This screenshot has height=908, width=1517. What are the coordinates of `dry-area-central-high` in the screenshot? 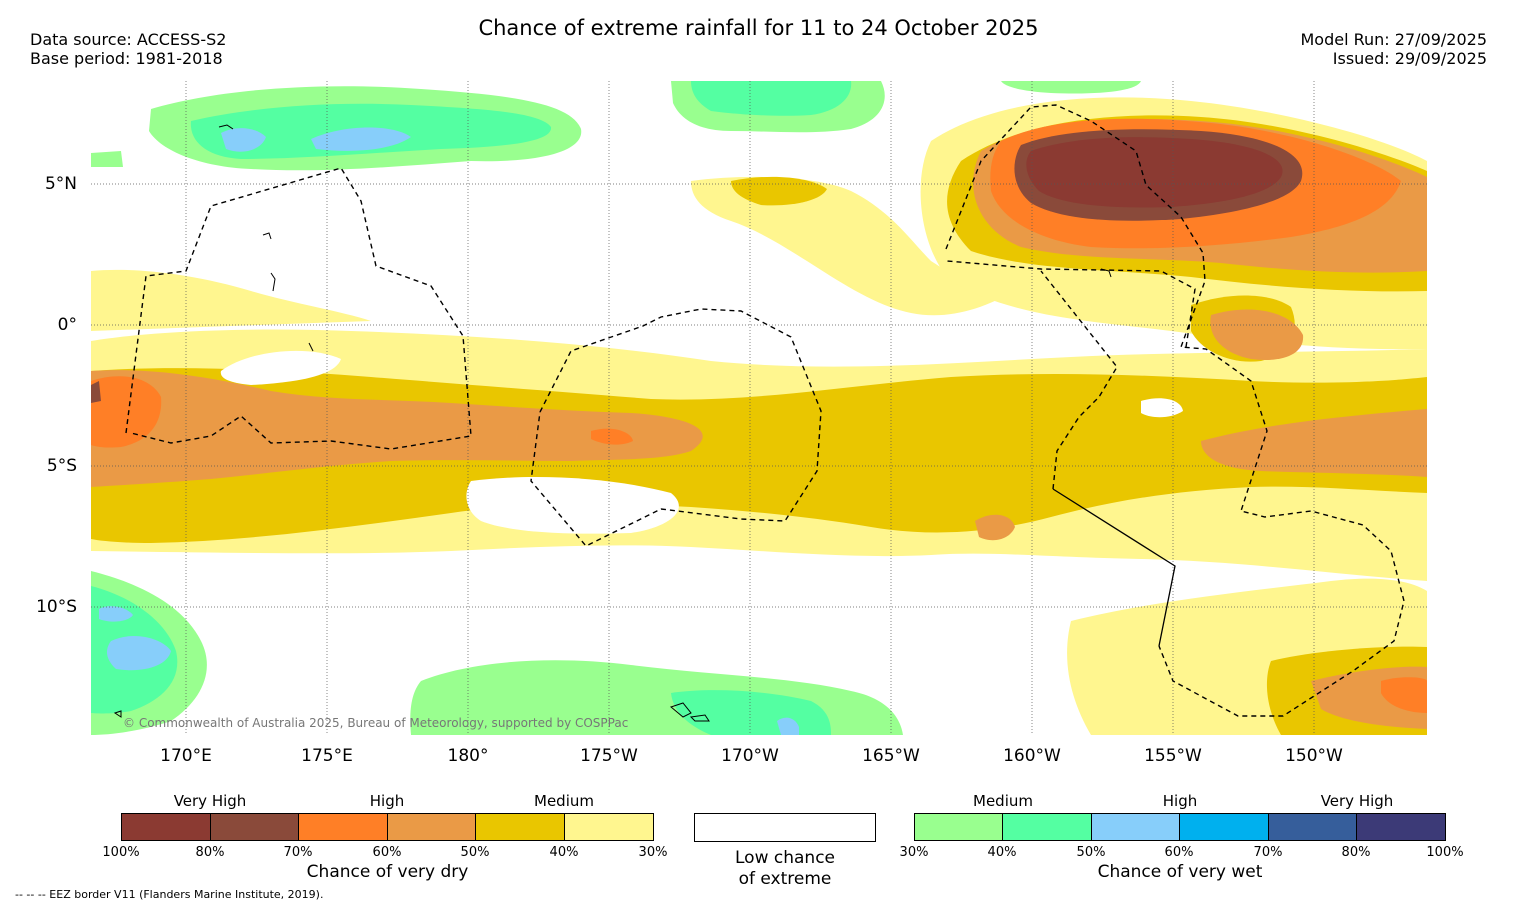 It's located at (995, 527).